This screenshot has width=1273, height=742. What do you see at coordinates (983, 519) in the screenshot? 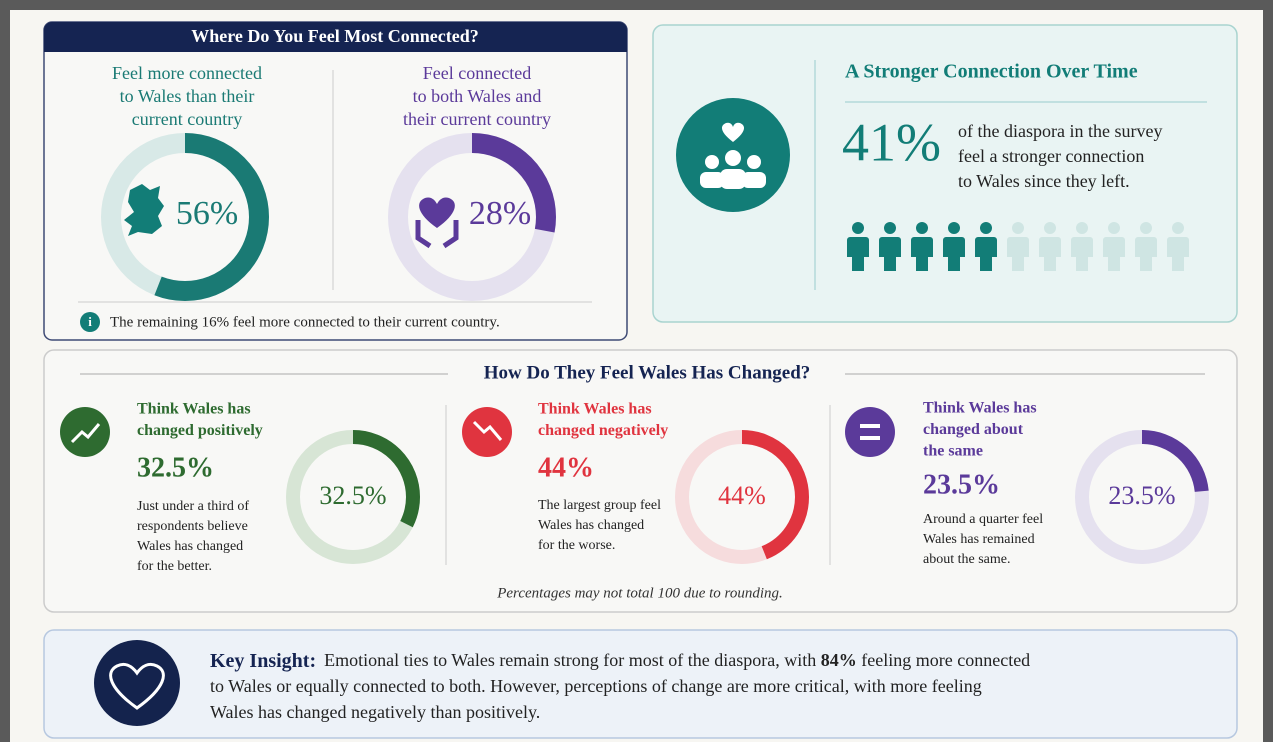
I see `description: Around a quarter feel` at bounding box center [983, 519].